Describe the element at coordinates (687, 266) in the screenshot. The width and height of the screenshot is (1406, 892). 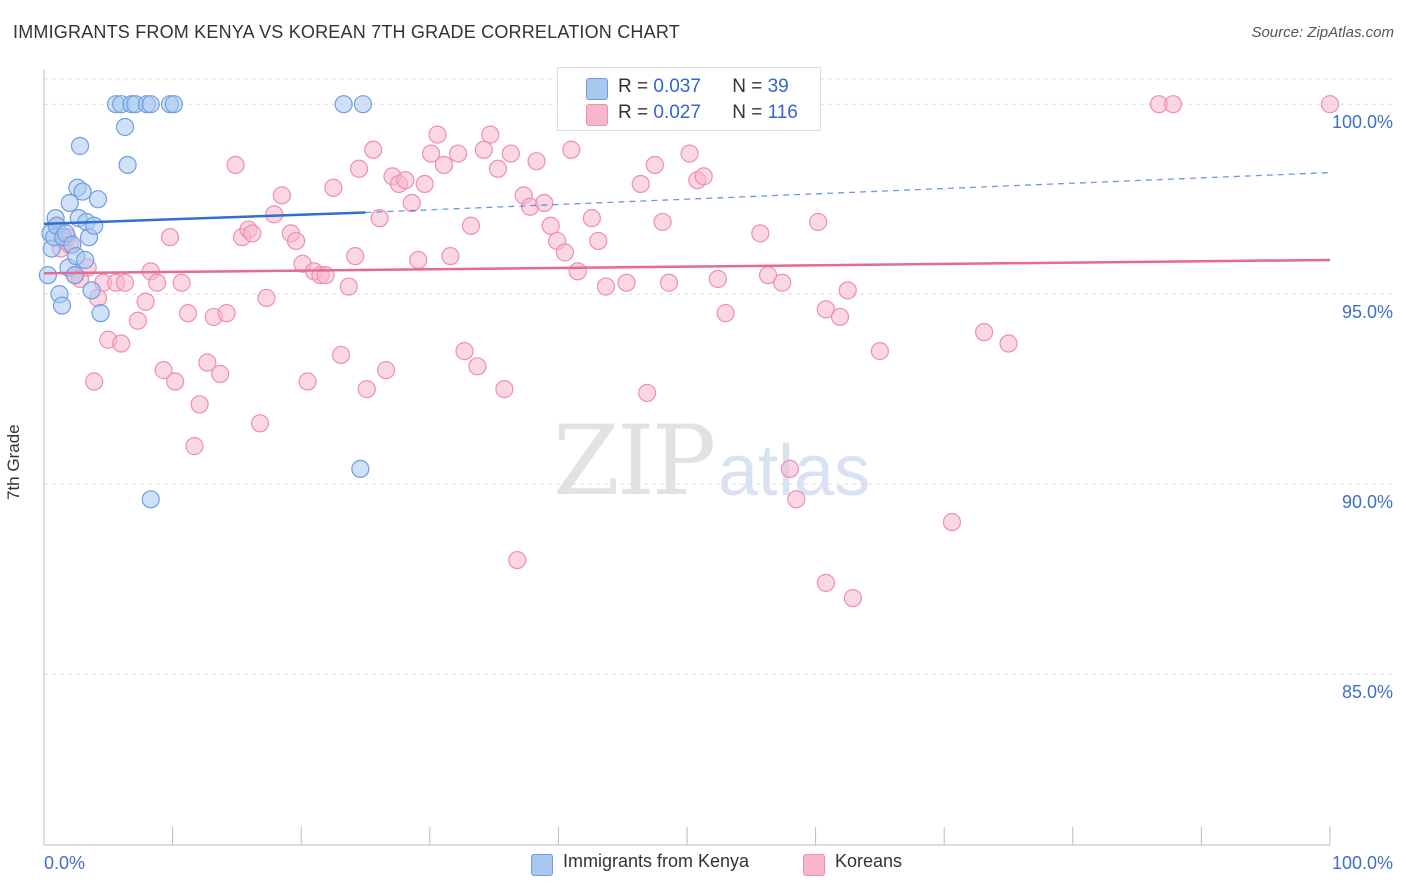
I see `korean-trend-line` at that location.